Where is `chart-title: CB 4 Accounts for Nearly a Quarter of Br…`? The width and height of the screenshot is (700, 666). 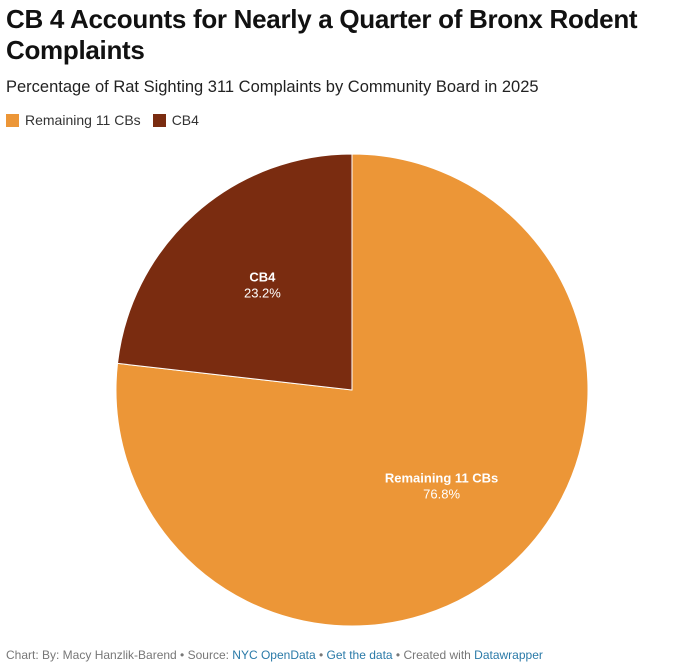 chart-title: CB 4 Accounts for Nearly a Quarter of Br… is located at coordinates (322, 34).